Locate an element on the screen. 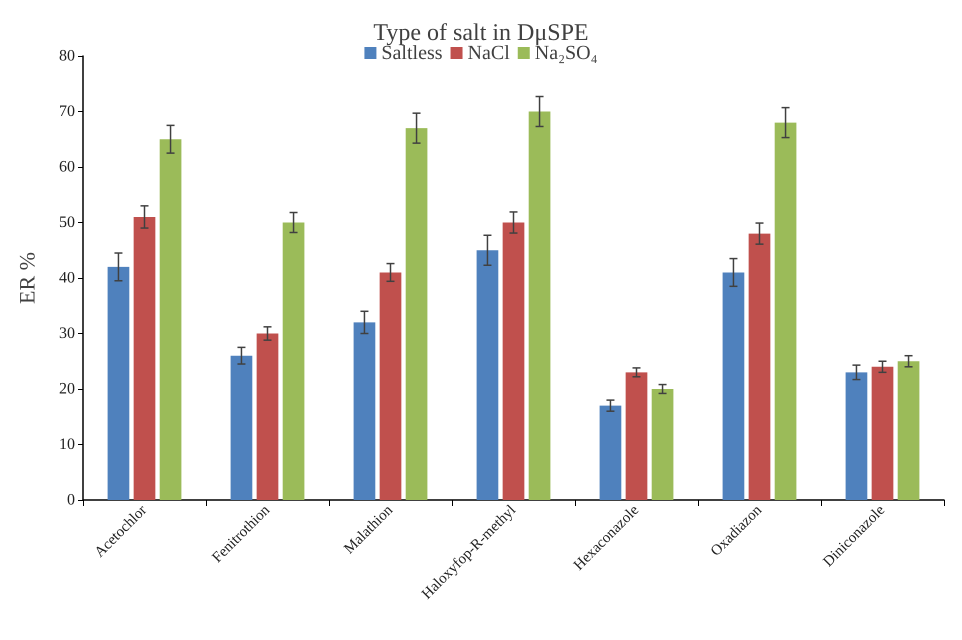 The height and width of the screenshot is (640, 962). y-tick-label: 80 is located at coordinates (67, 56).